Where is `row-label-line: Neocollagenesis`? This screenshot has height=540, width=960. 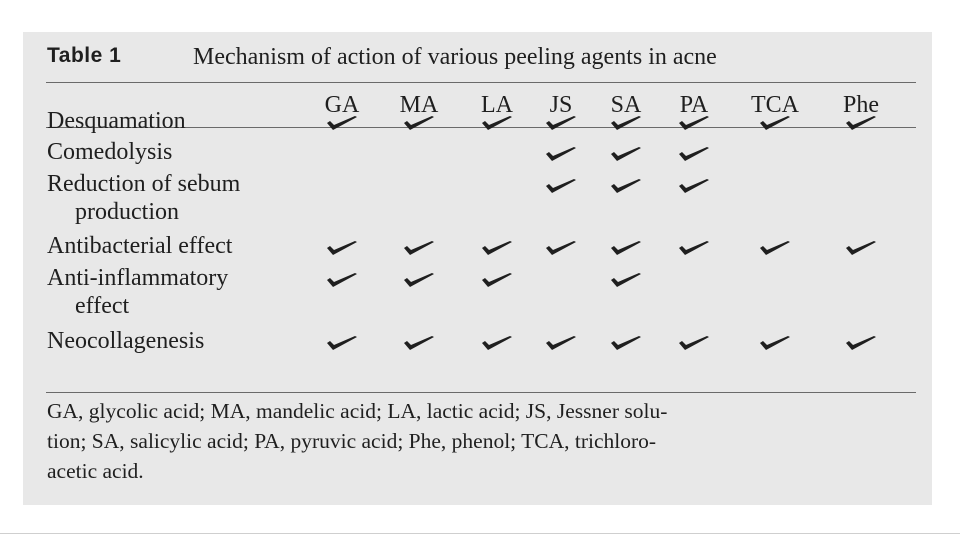
row-label-line: Neocollagenesis is located at coordinates (126, 341).